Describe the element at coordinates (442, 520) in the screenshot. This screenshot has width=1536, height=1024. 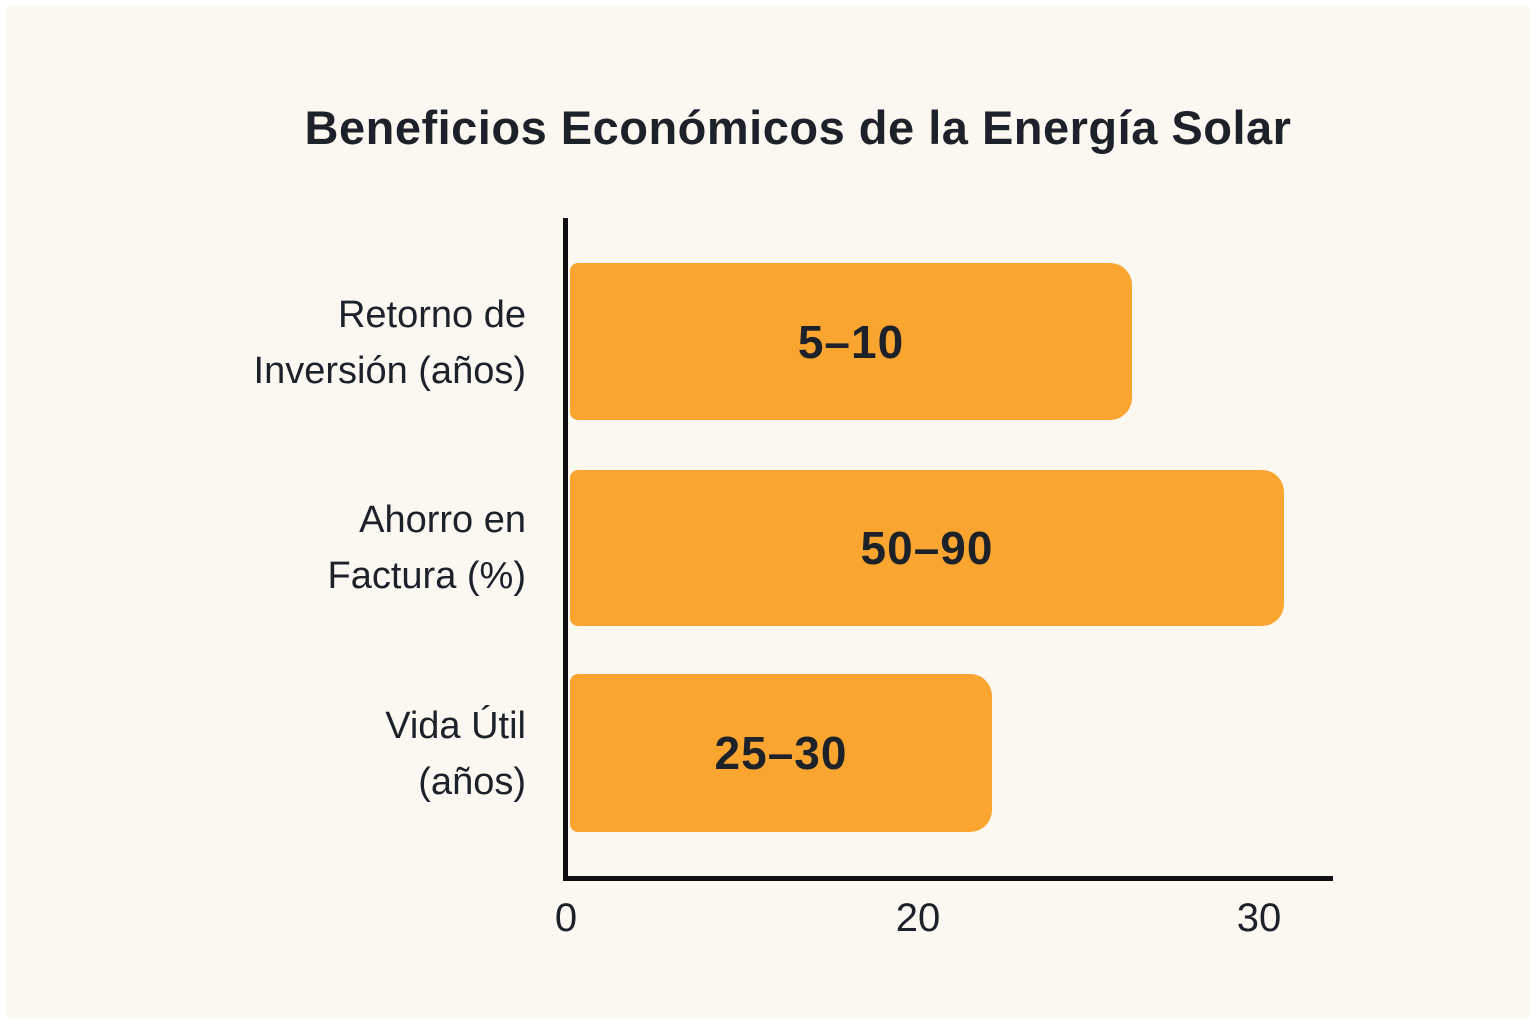
I see `category-label-line: Ahorro en` at that location.